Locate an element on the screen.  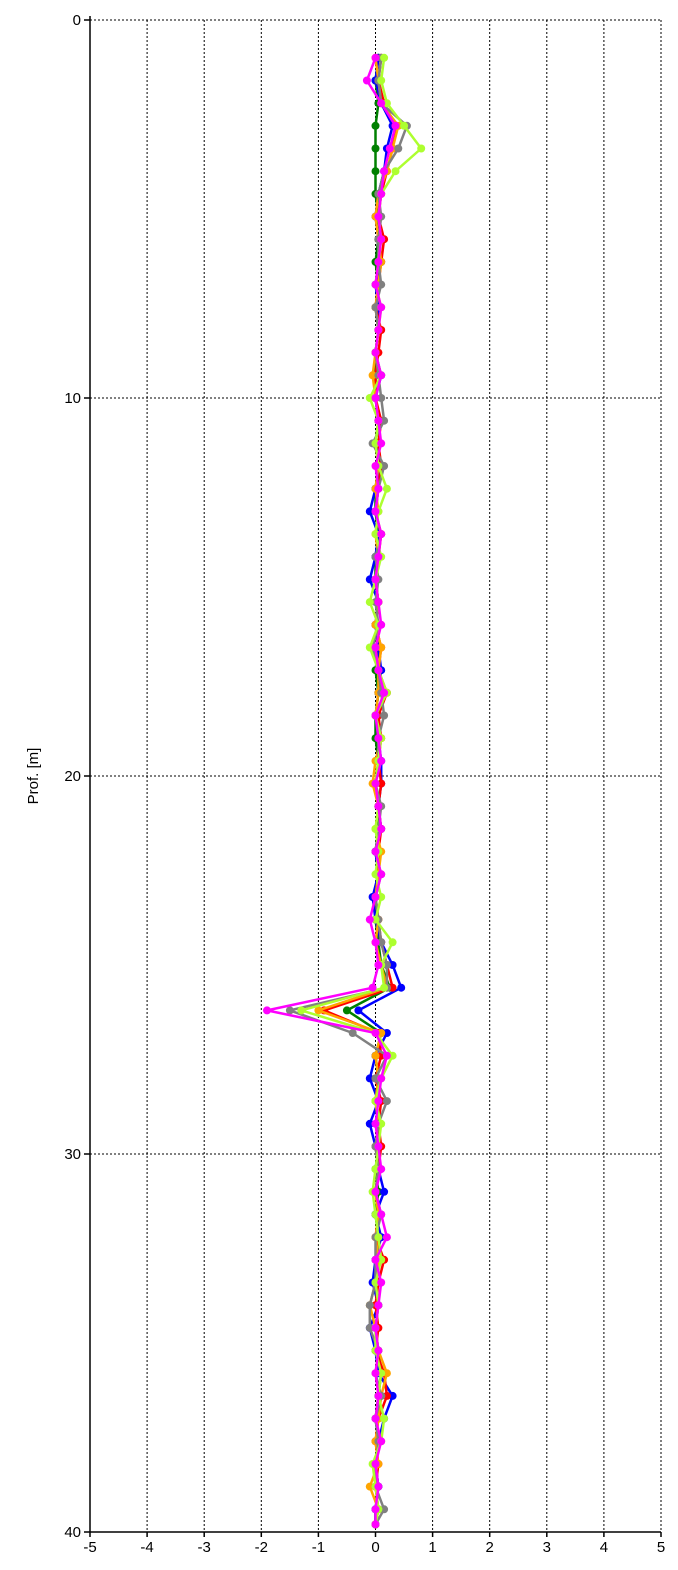
x-tick-label: -5 is located at coordinates (89, 1547).